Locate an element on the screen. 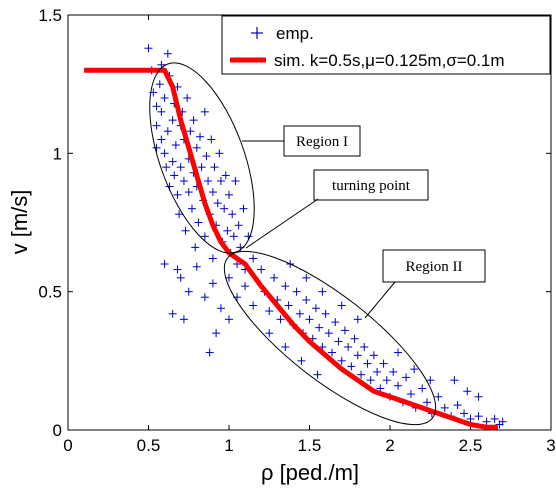 The width and height of the screenshot is (556, 488). legend-sim-label: sim. k=0.5s,μ=0.125m,σ=0.1m is located at coordinates (389, 60).